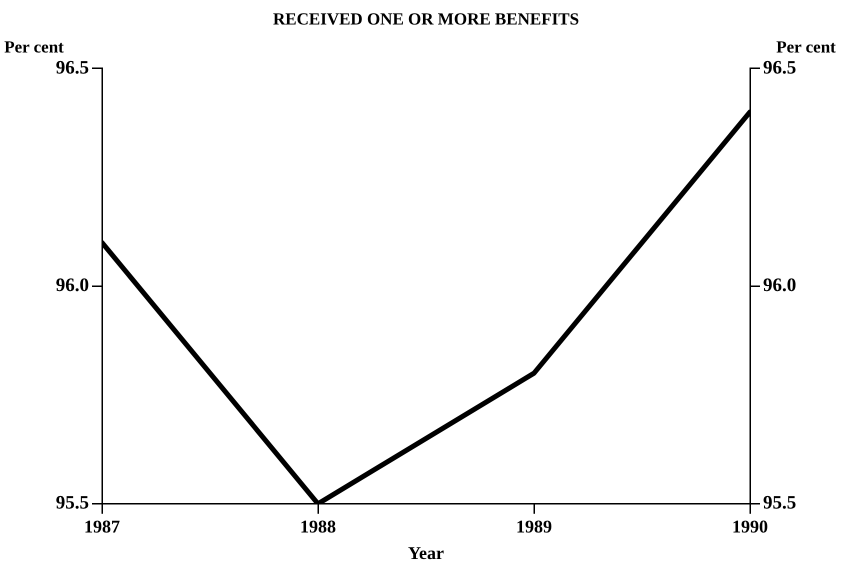 This screenshot has height=577, width=852. Describe the element at coordinates (426, 19) in the screenshot. I see `chart-title: RECEIVED ONE OR MORE BENEFITS` at that location.